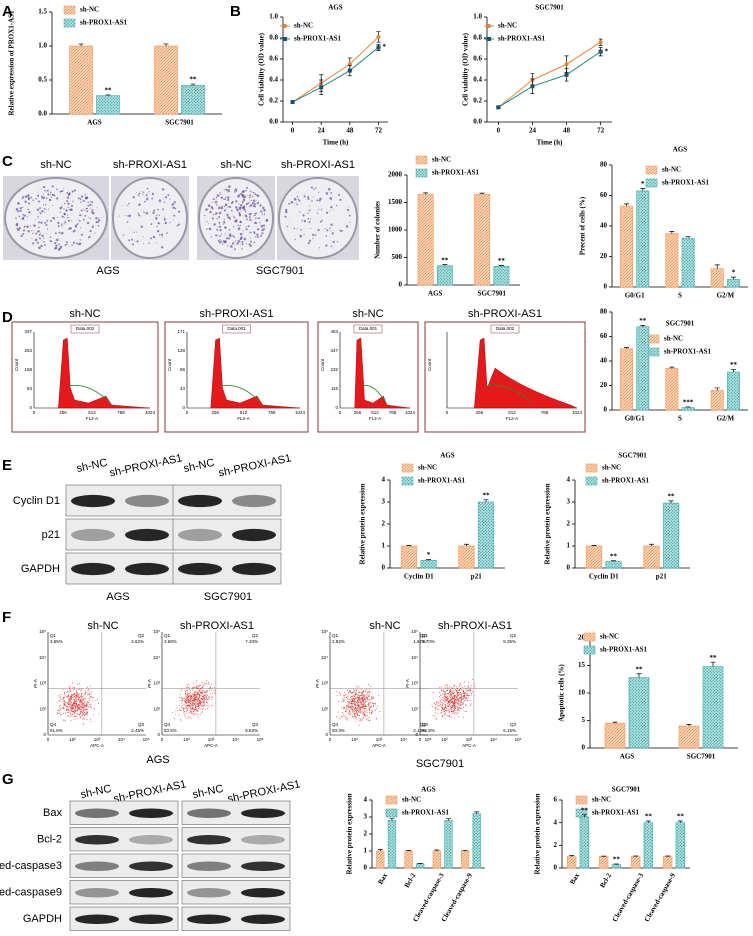 Image resolution: width=753 pixels, height=936 pixels. I want to click on legend-label: sh-NC, so click(427, 468).